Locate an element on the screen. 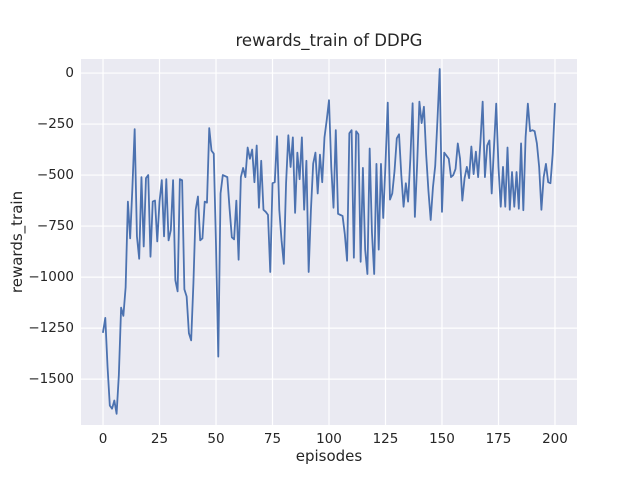 This screenshot has width=640, height=480. x-tick-label: 0 is located at coordinates (103, 439).